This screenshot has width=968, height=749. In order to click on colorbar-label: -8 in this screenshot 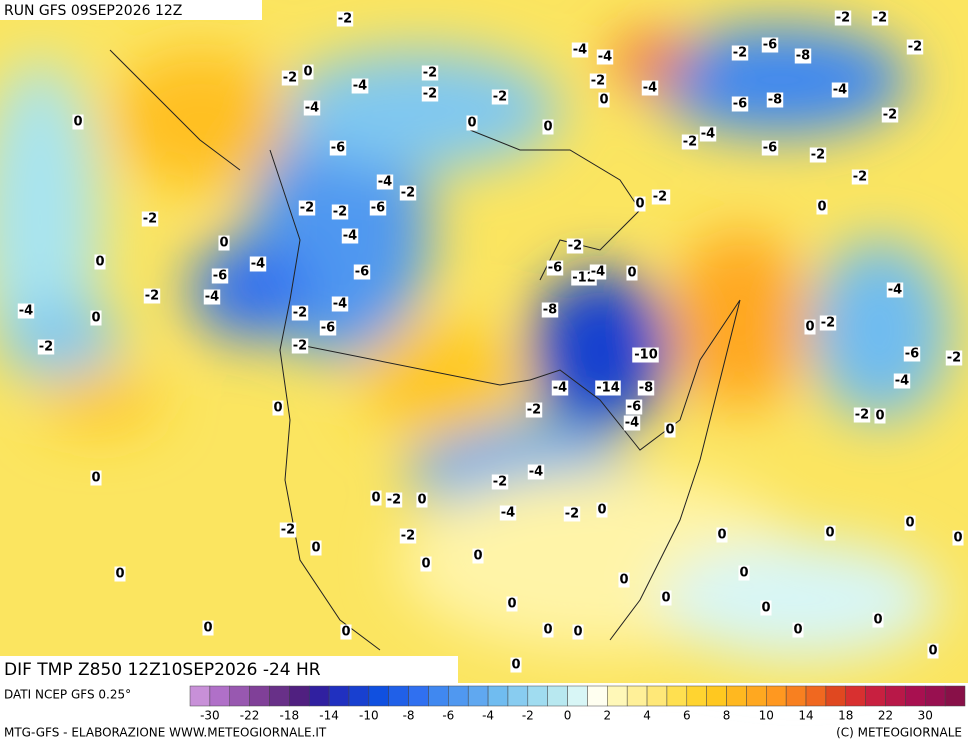, I will do `click(409, 716)`.